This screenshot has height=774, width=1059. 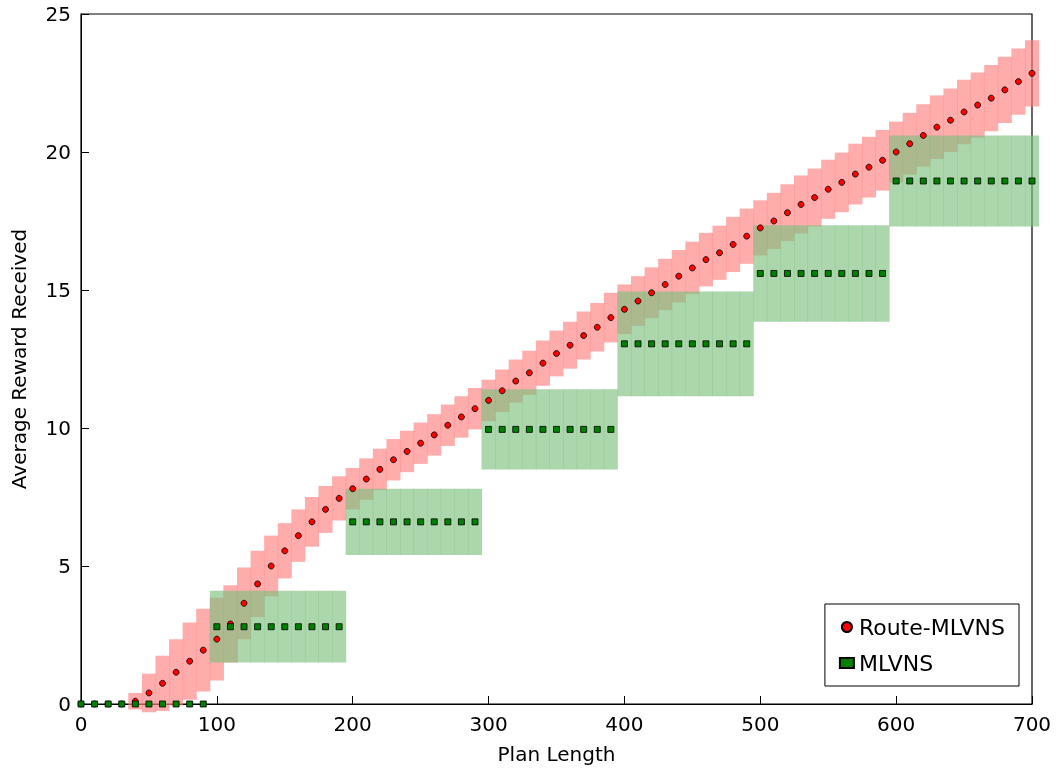 I want to click on x-tick-label: 300, so click(x=488, y=724).